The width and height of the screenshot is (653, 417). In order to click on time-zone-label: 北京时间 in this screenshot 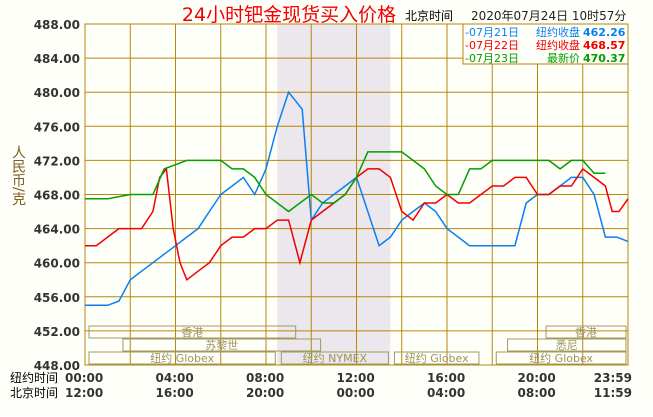, I will do `click(429, 16)`.